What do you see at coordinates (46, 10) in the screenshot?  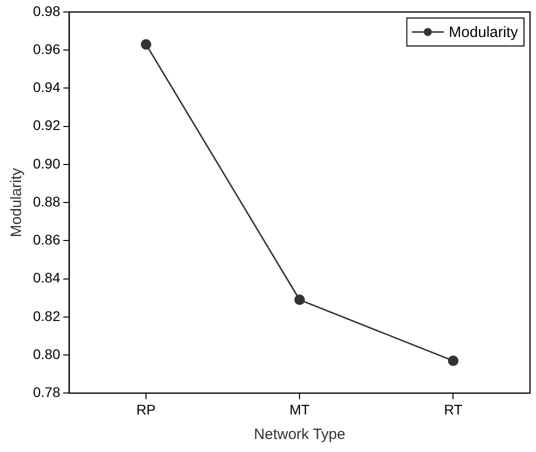 I see `y-tick-label: 0.98` at bounding box center [46, 10].